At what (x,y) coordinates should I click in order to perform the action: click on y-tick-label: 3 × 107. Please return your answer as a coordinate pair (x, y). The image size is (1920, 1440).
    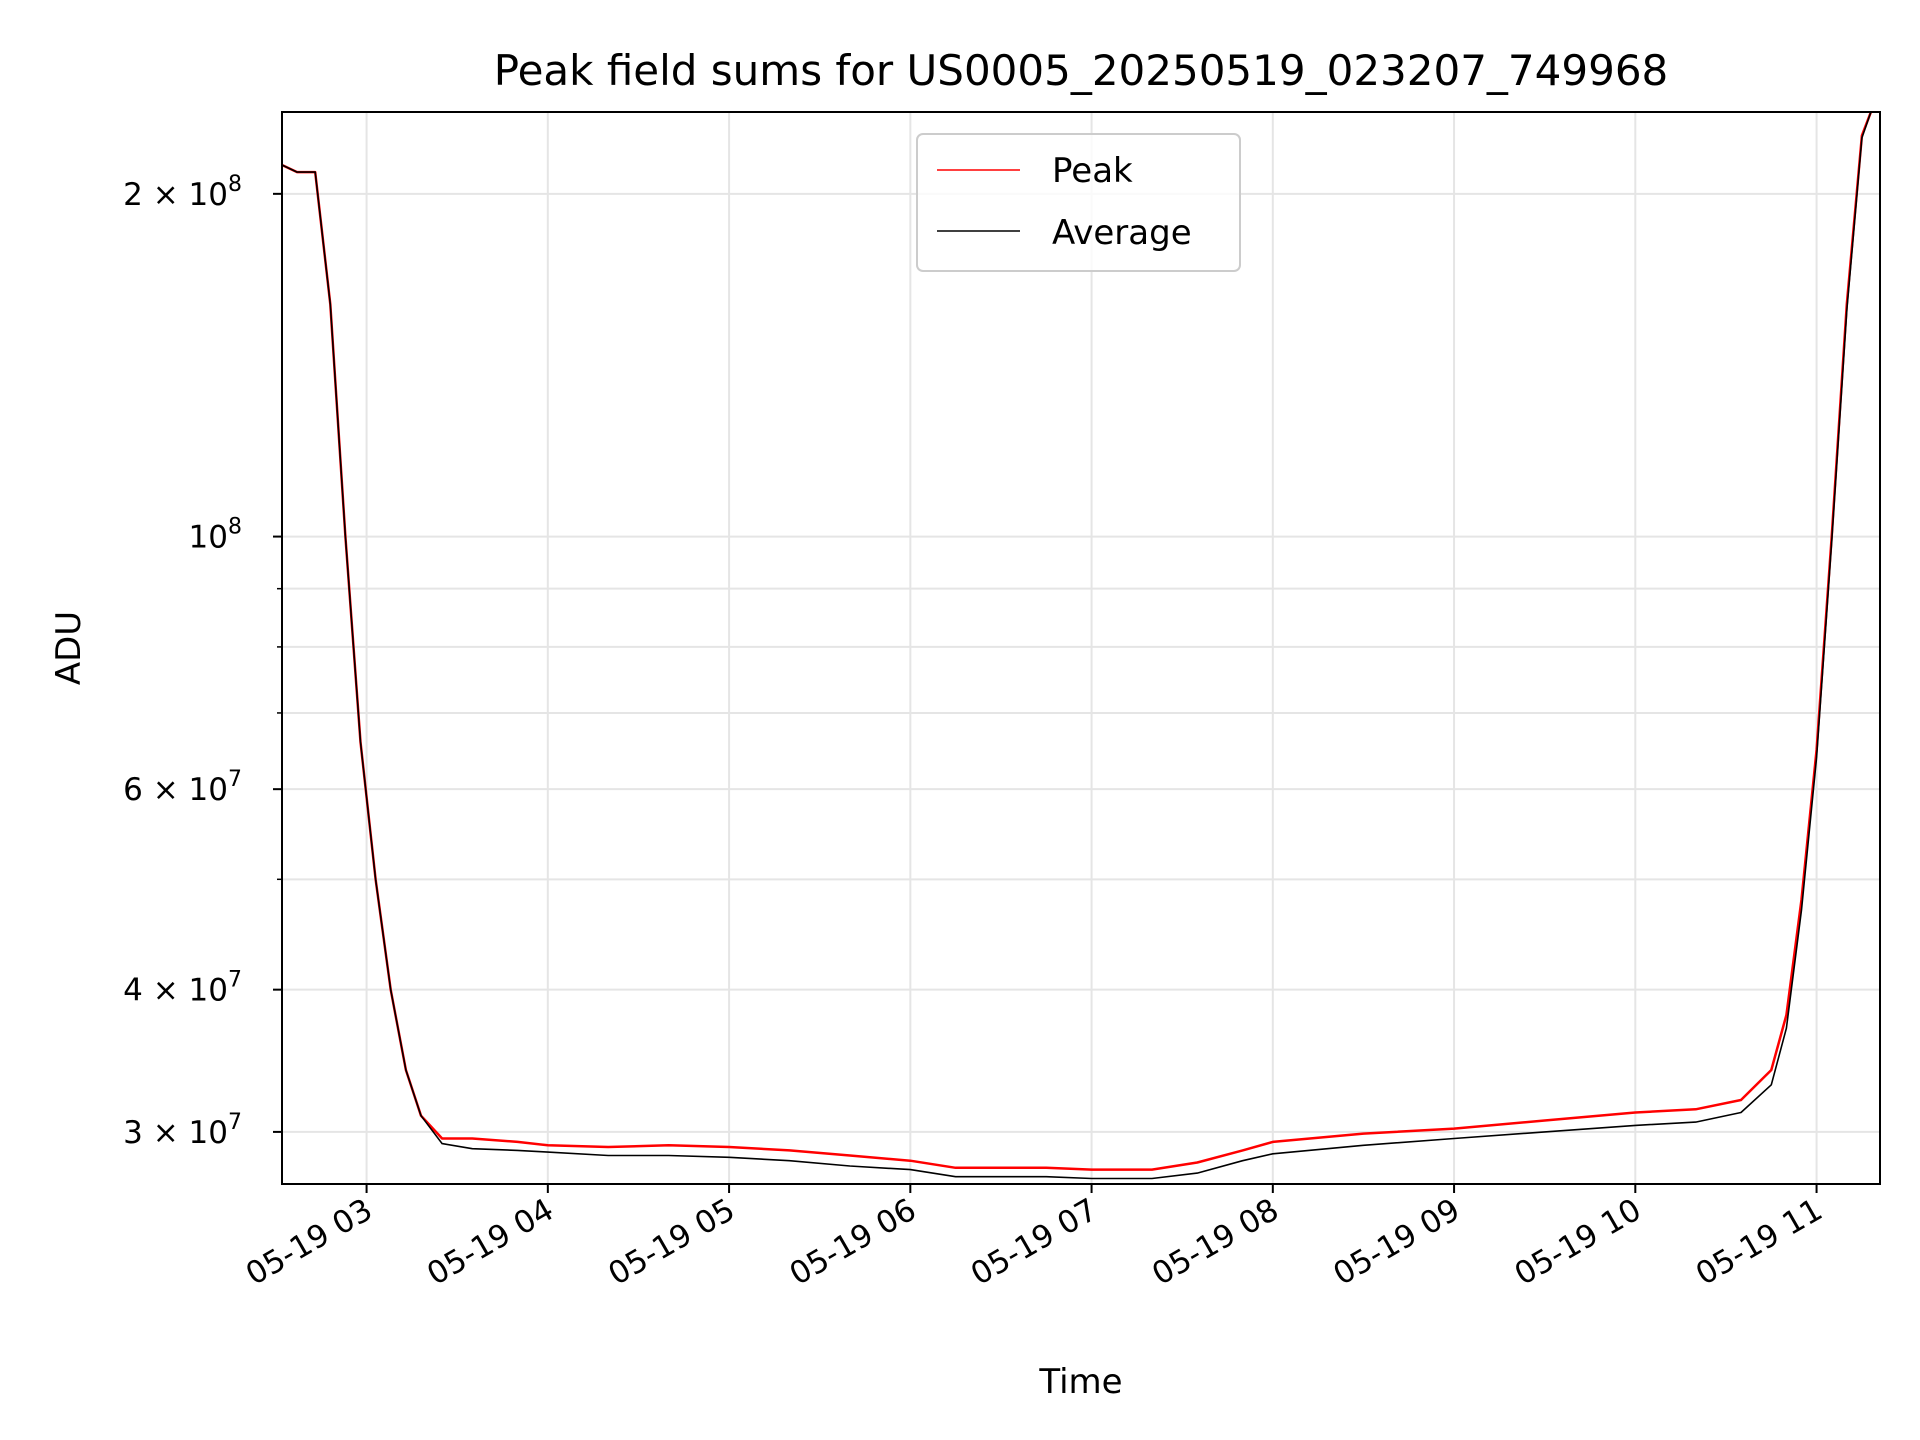
    Looking at the image, I should click on (182, 1130).